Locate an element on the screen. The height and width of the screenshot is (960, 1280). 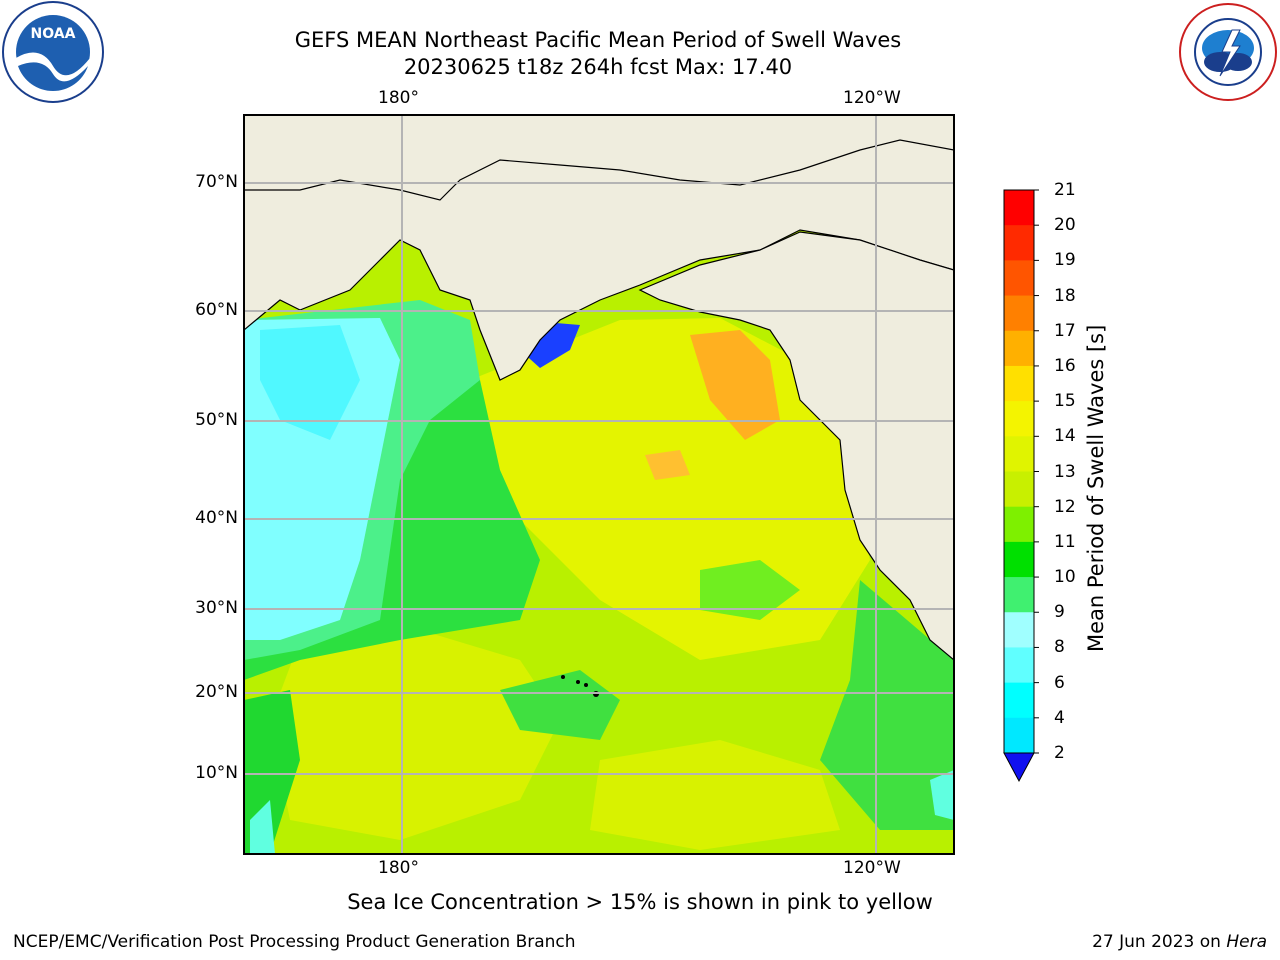
footer-machine: Hera is located at coordinates (1246, 942).